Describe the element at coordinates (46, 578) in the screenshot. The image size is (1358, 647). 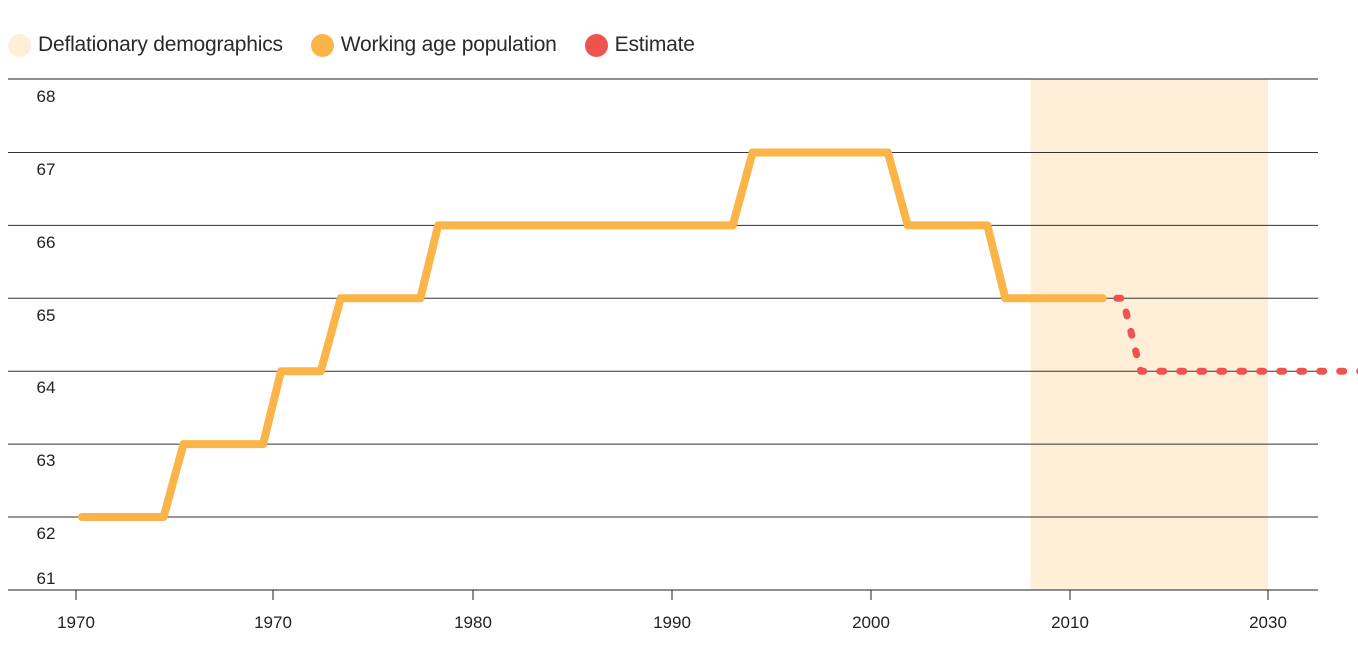
I see `y-tick-label: 61` at that location.